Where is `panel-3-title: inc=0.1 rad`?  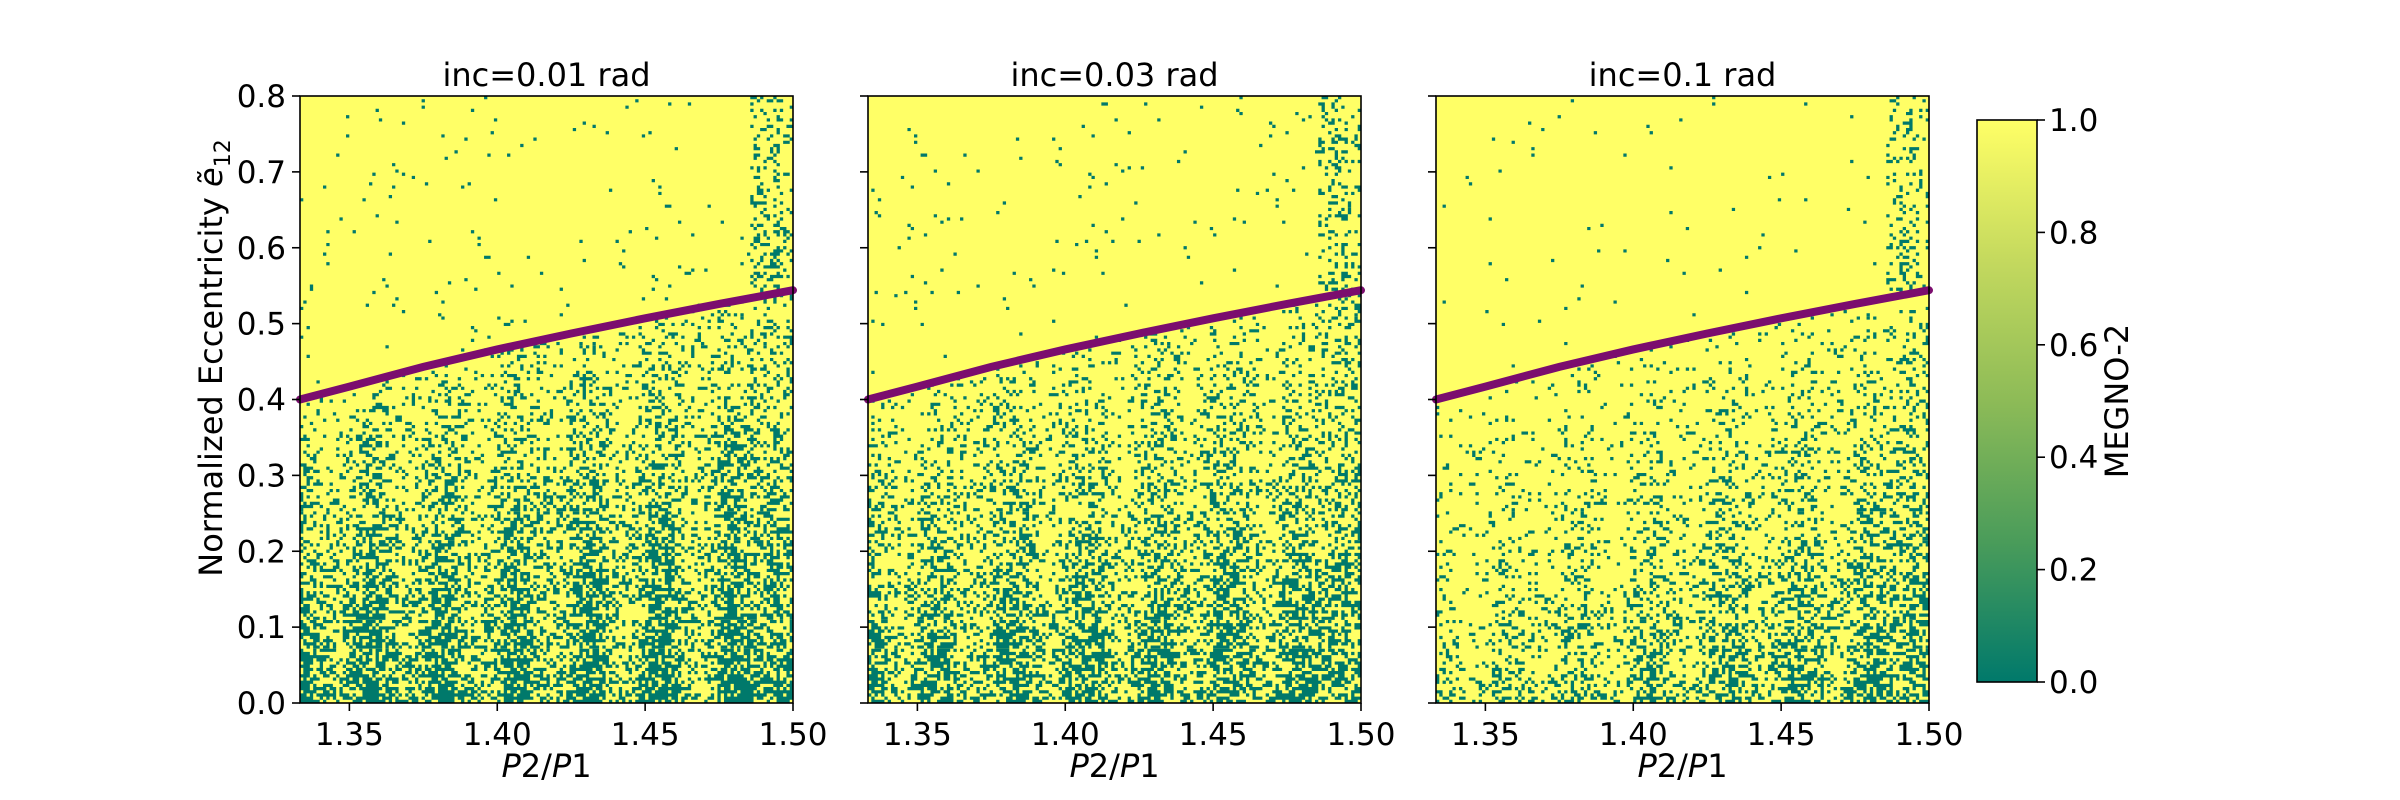
panel-3-title: inc=0.1 rad is located at coordinates (1683, 75).